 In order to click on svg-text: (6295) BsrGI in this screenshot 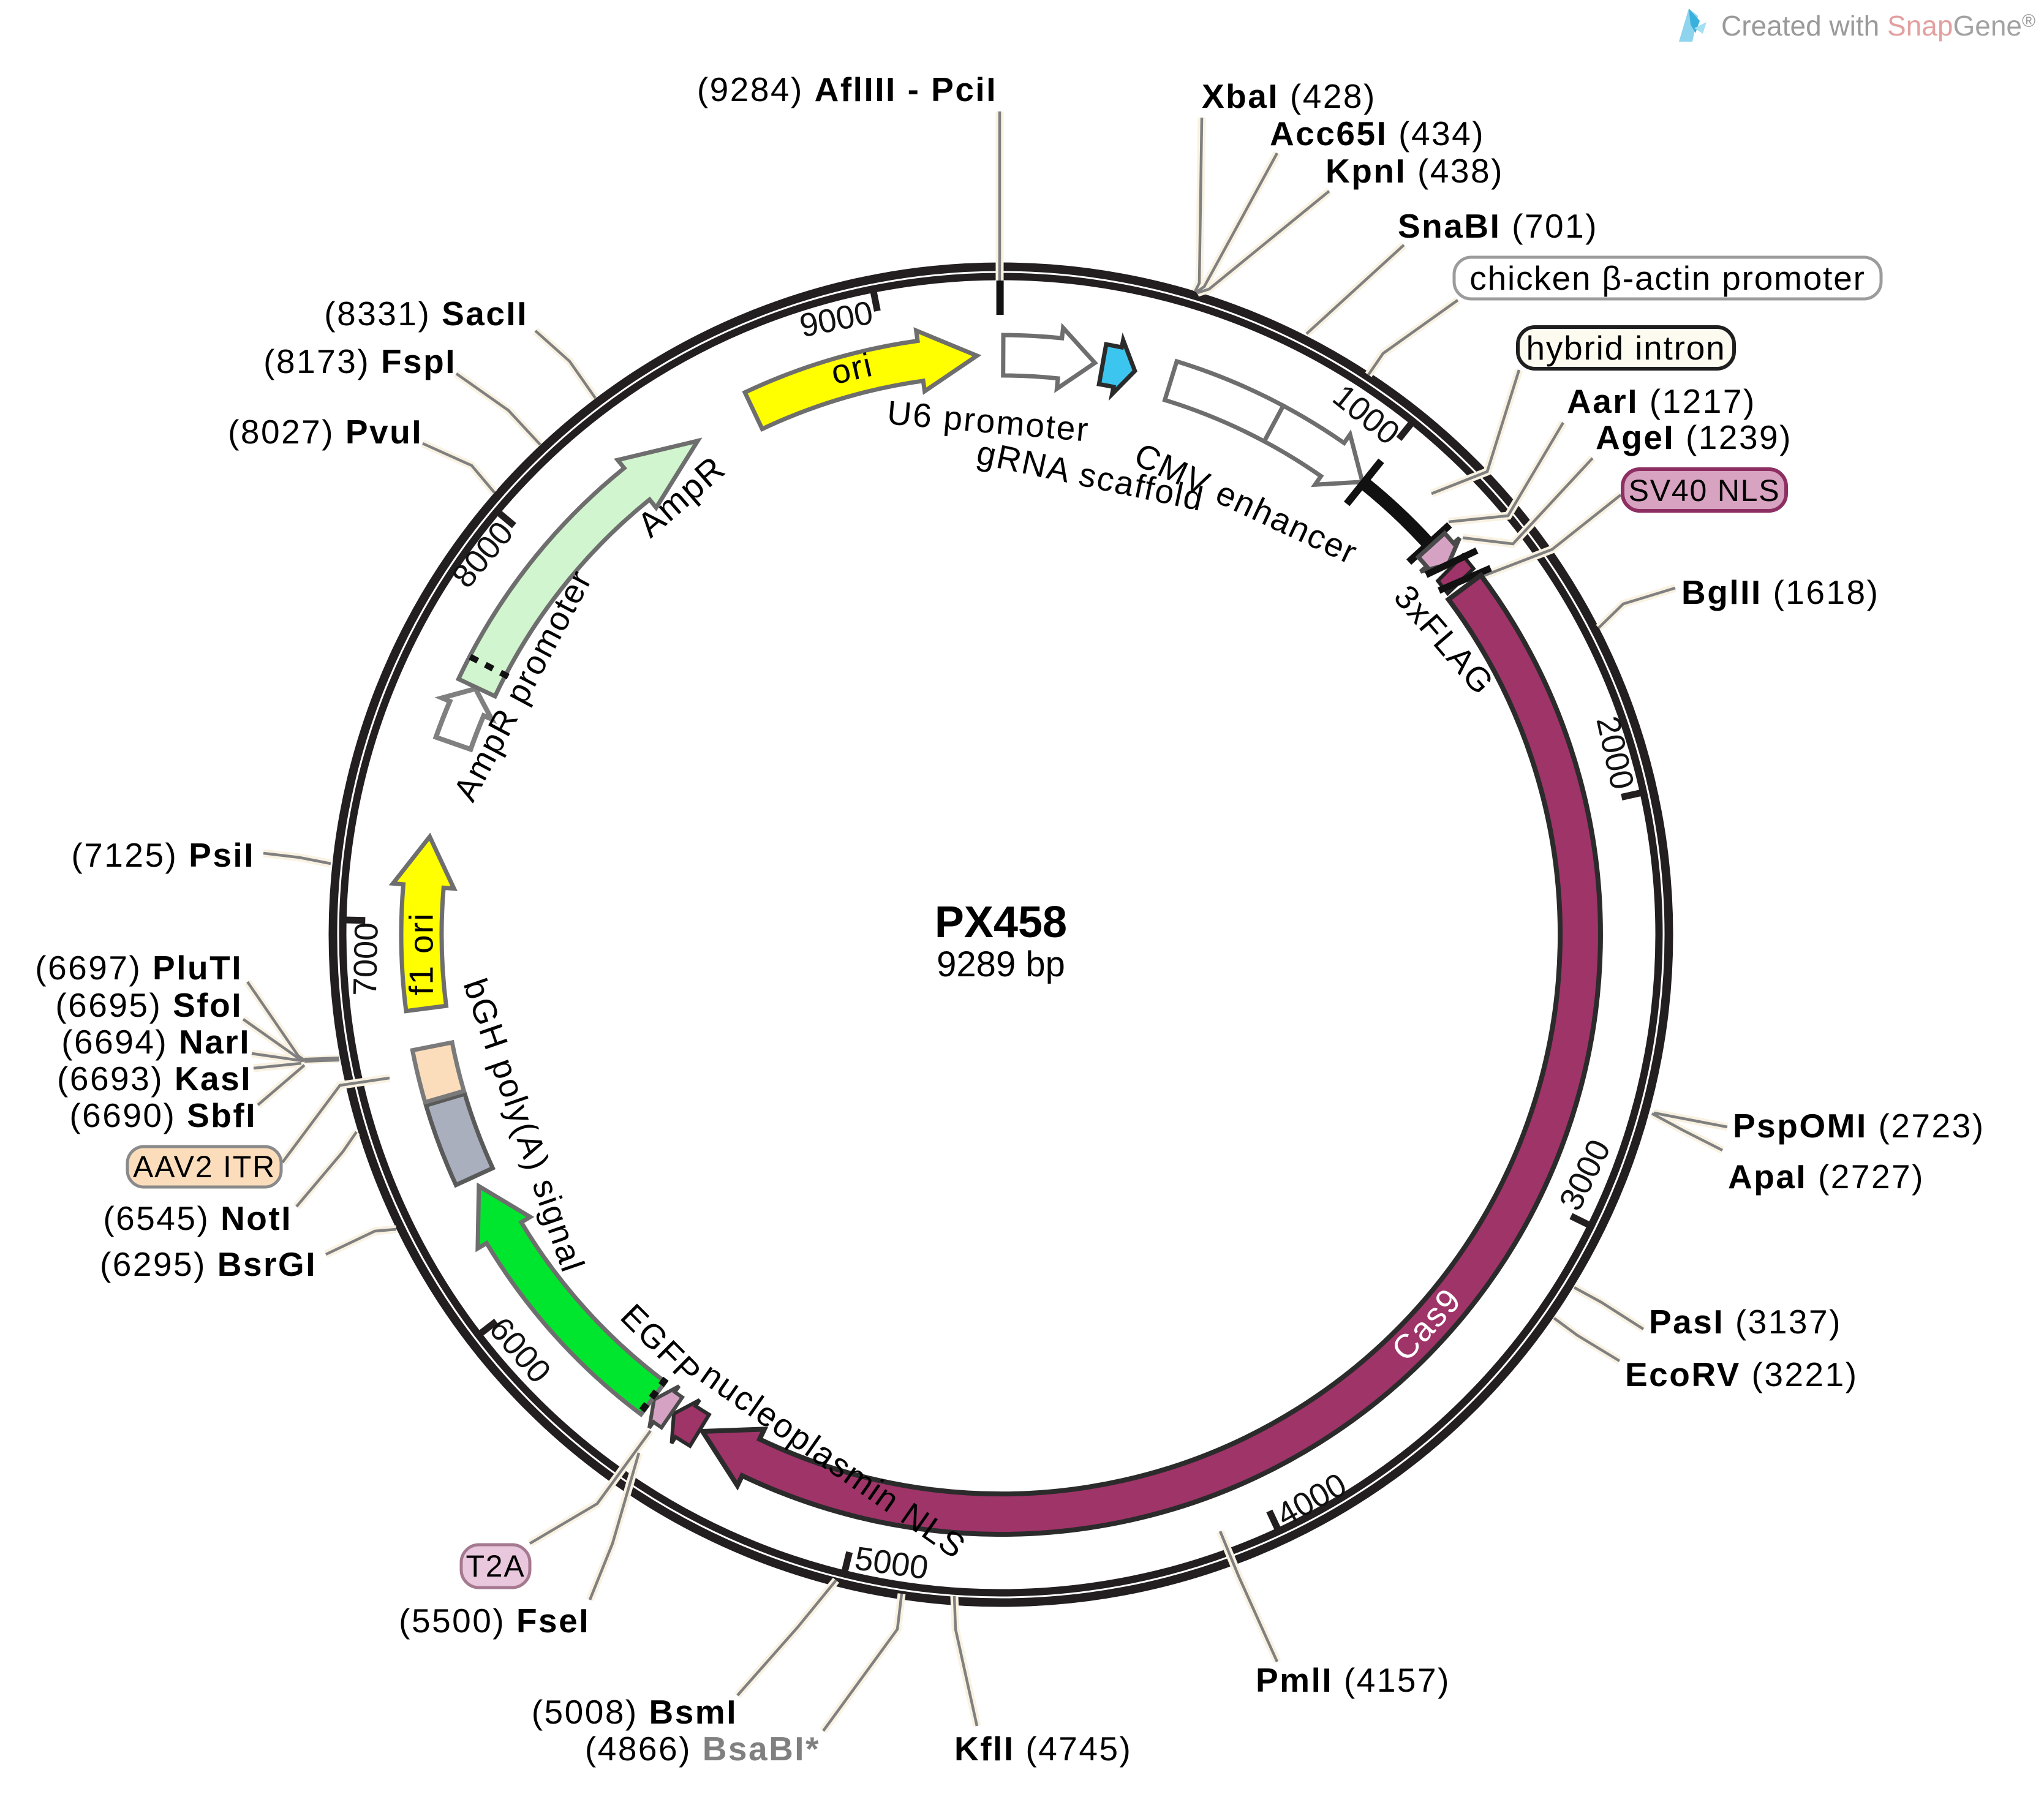, I will do `click(208, 1264)`.